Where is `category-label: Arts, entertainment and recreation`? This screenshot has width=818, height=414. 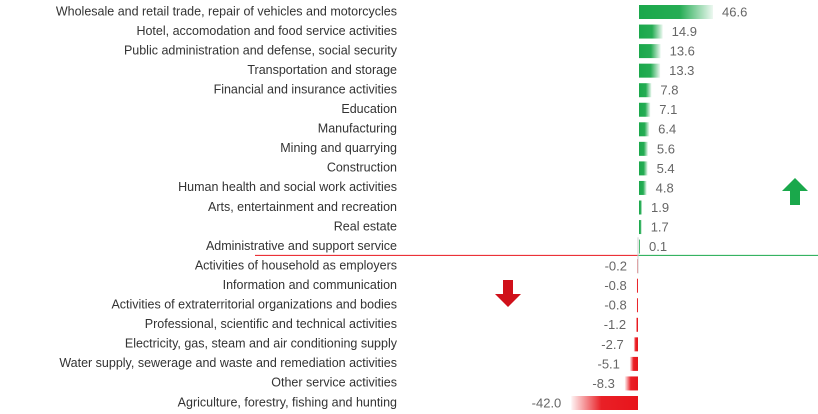 category-label: Arts, entertainment and recreation is located at coordinates (302, 207).